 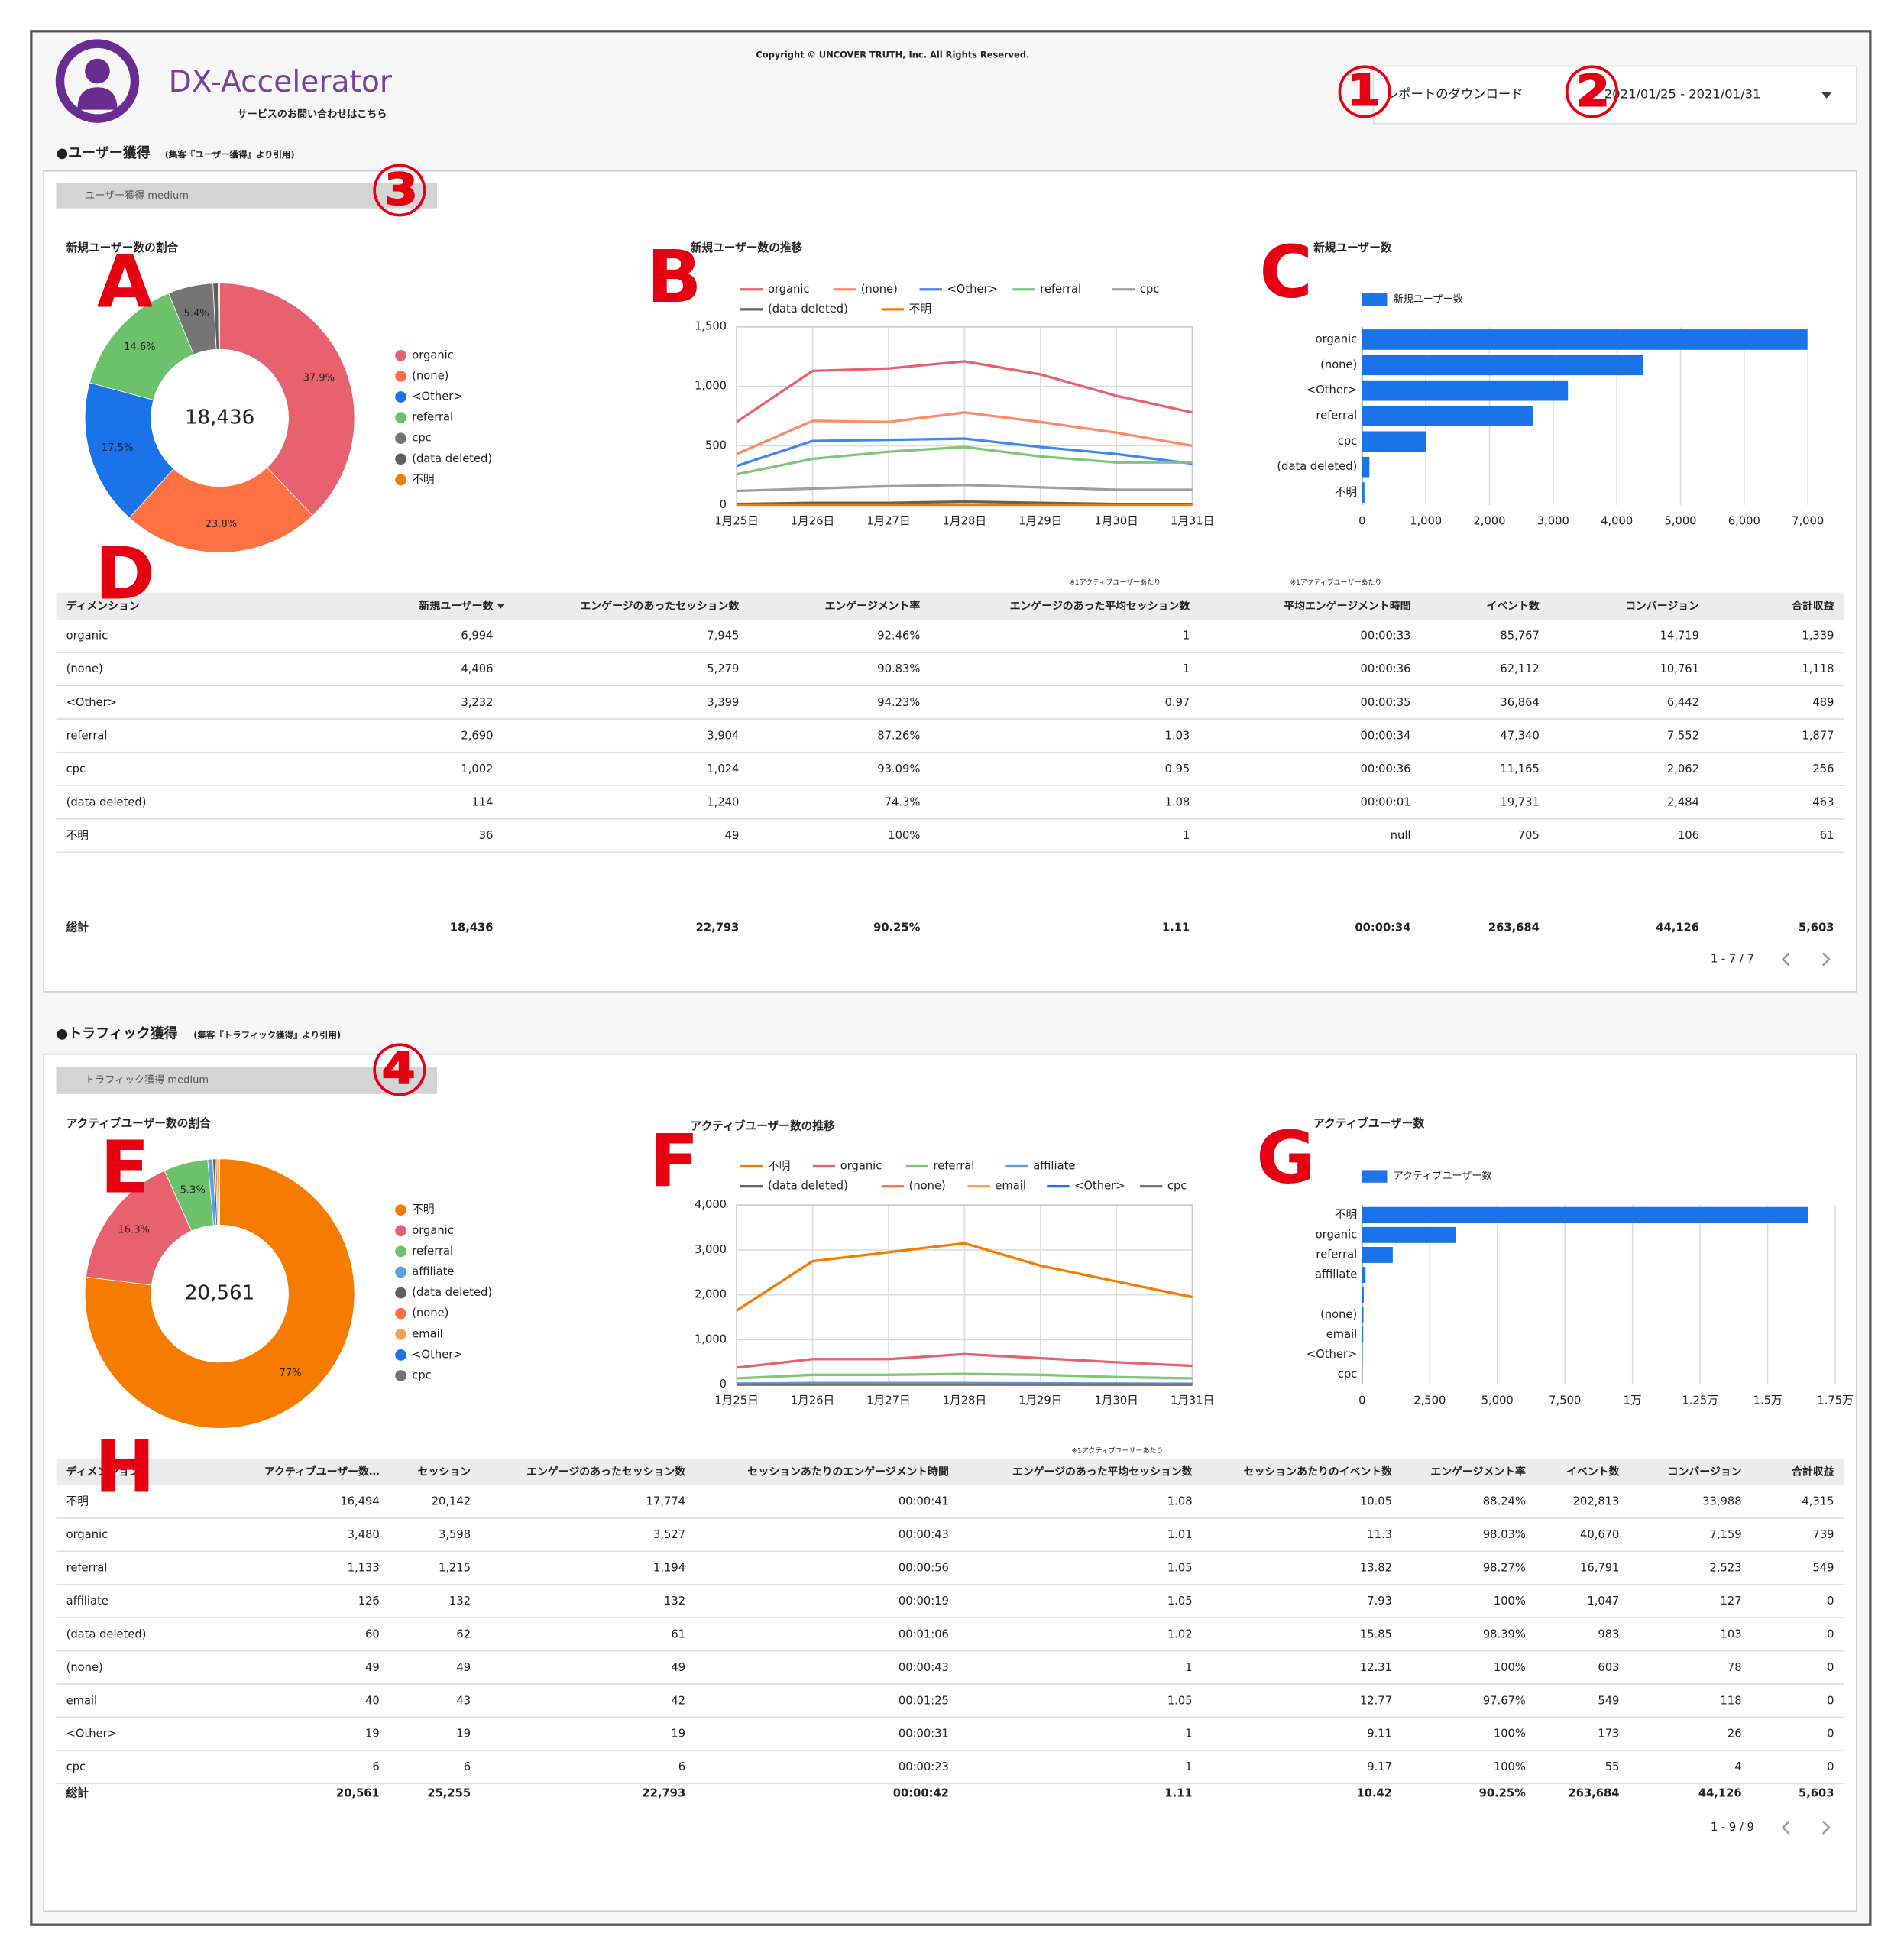 I want to click on table-cell: 1,240, so click(x=723, y=802).